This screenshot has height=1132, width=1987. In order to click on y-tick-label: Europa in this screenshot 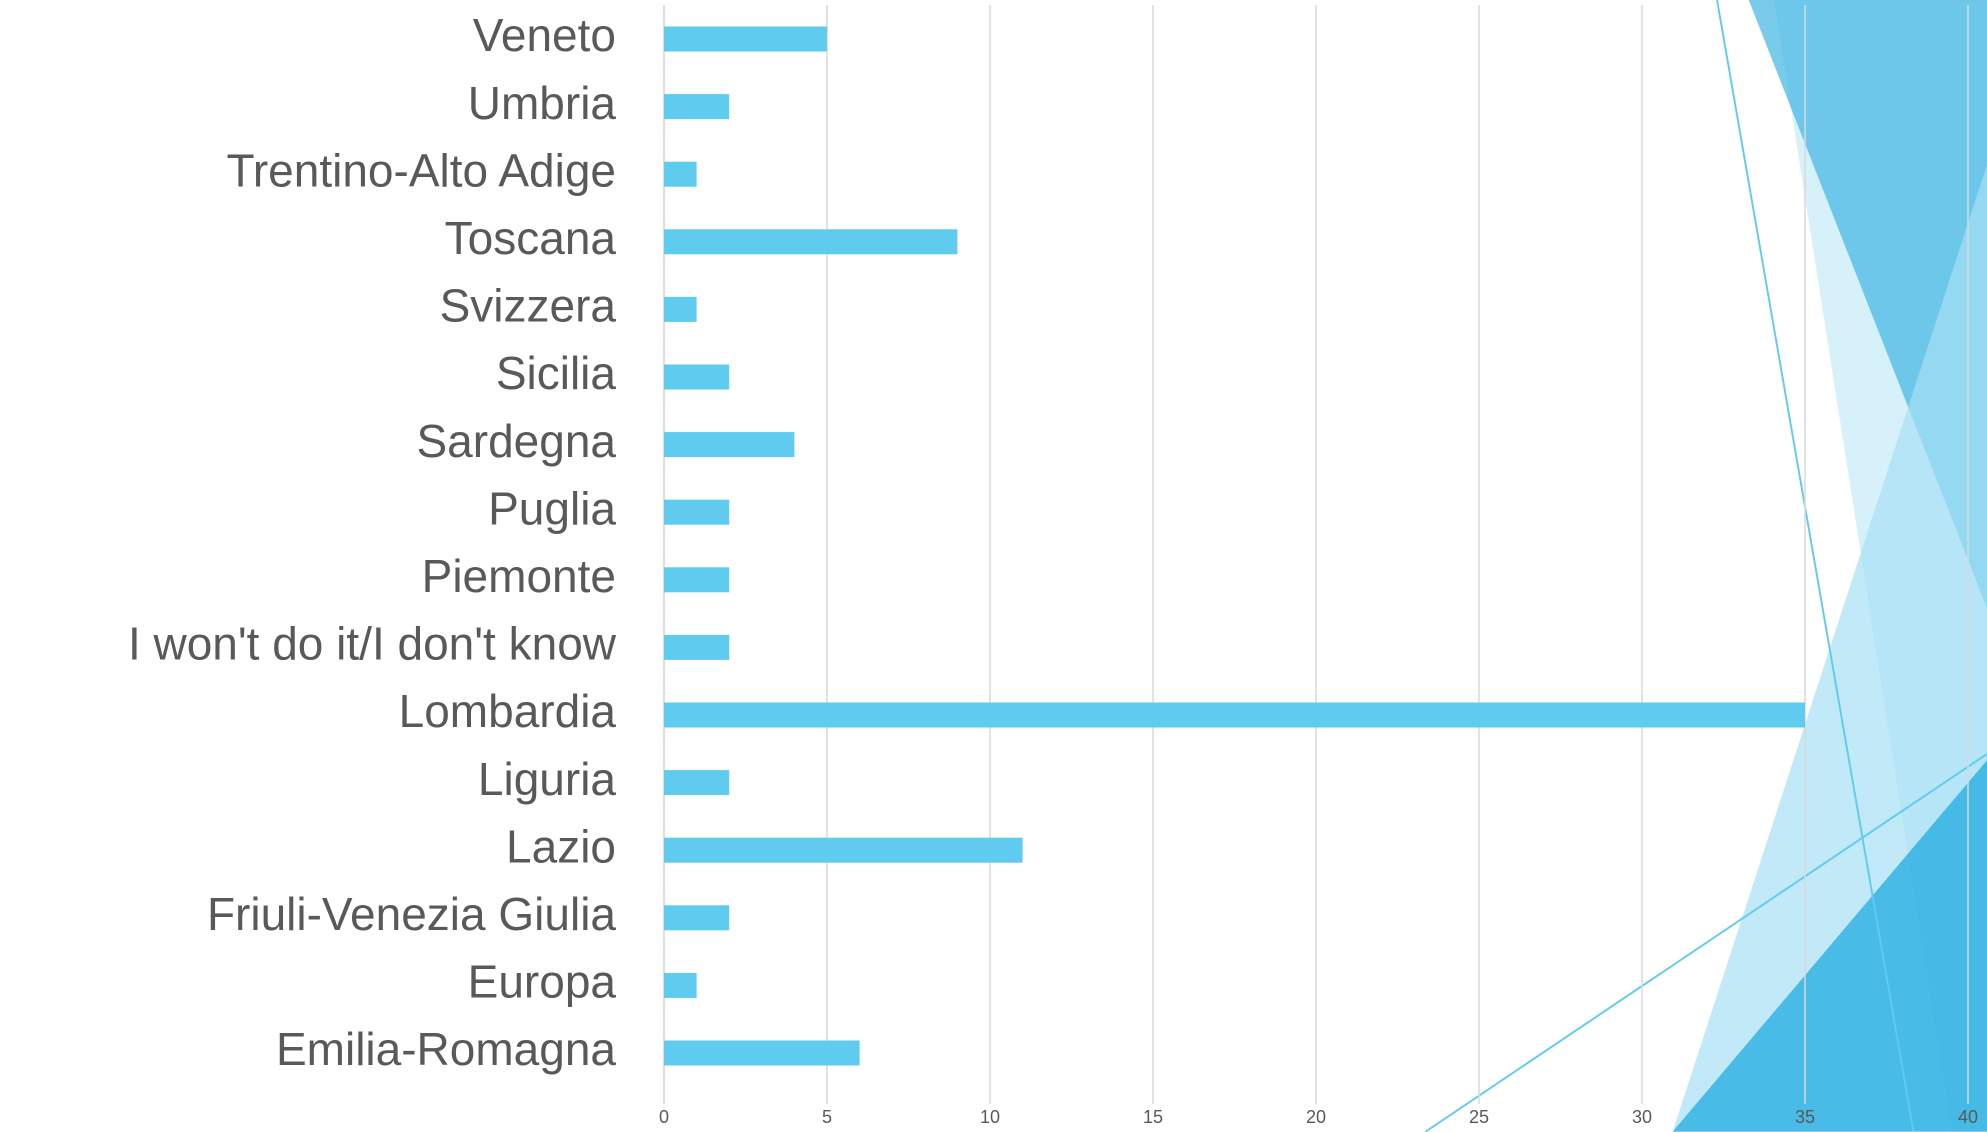, I will do `click(542, 982)`.